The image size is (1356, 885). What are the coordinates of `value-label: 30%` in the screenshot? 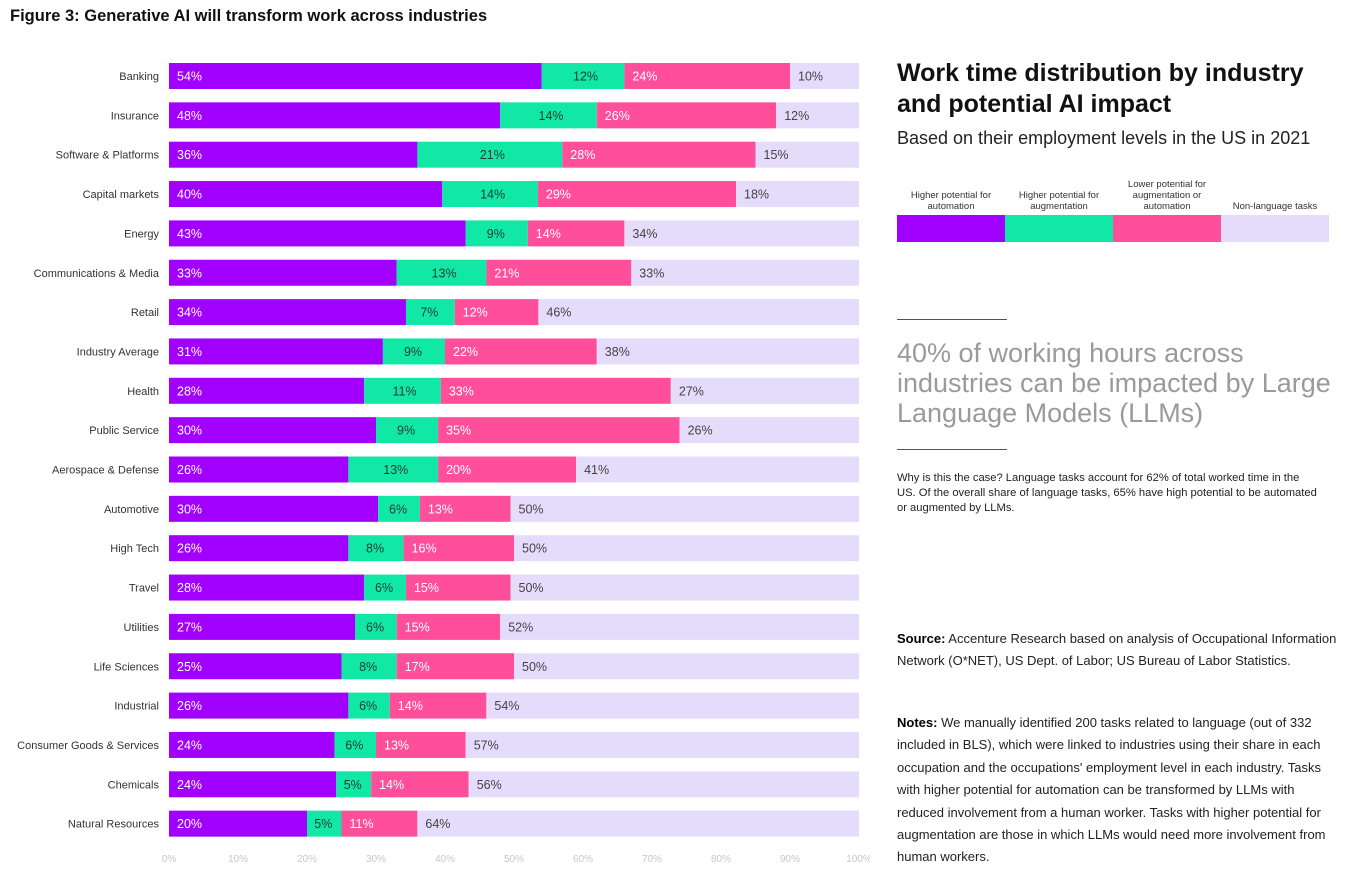 It's located at (189, 509).